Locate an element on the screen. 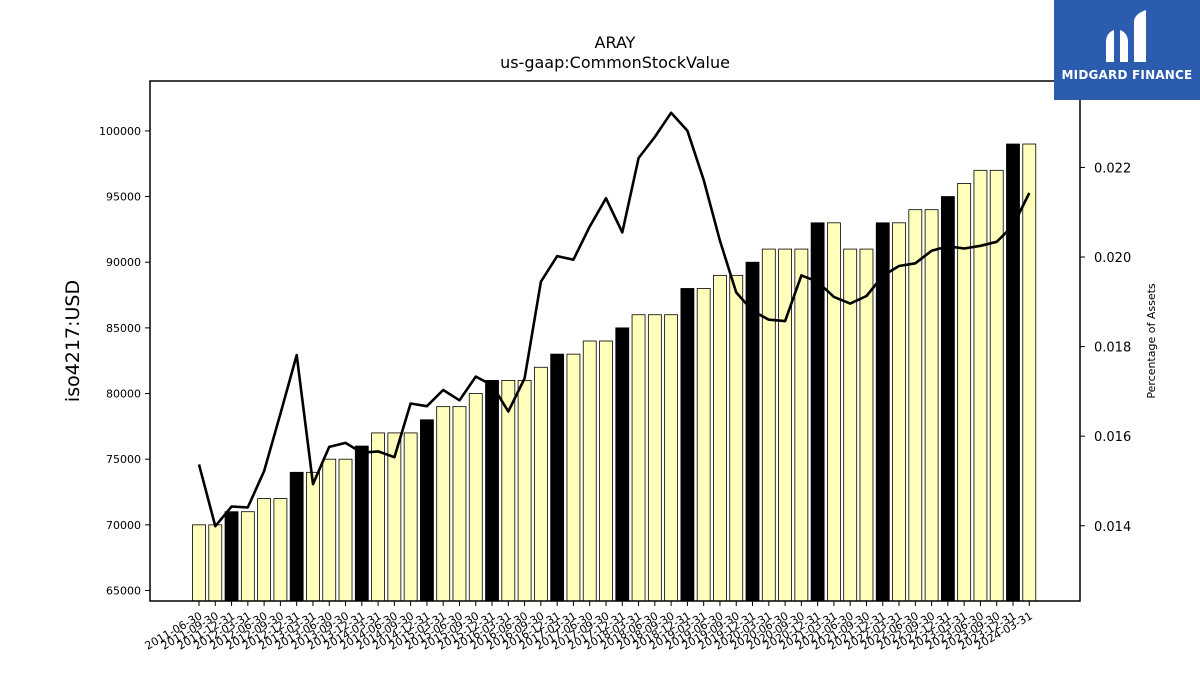 The height and width of the screenshot is (675, 1200). chart-title: ARAY is located at coordinates (615, 42).